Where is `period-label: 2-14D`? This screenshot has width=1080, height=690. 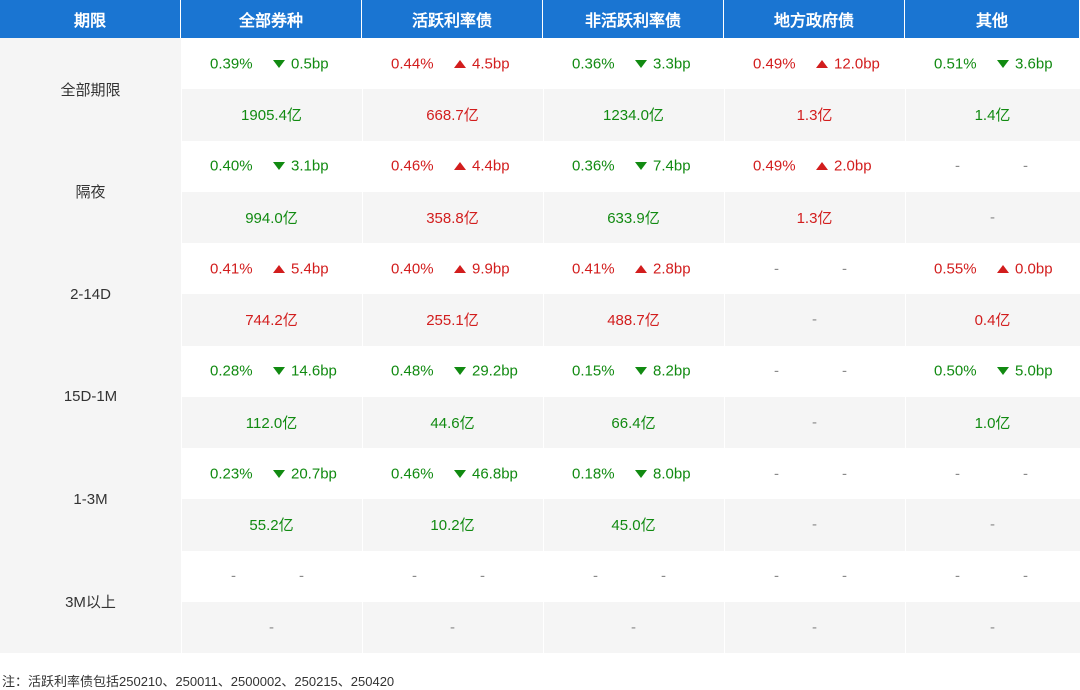 period-label: 2-14D is located at coordinates (90, 294).